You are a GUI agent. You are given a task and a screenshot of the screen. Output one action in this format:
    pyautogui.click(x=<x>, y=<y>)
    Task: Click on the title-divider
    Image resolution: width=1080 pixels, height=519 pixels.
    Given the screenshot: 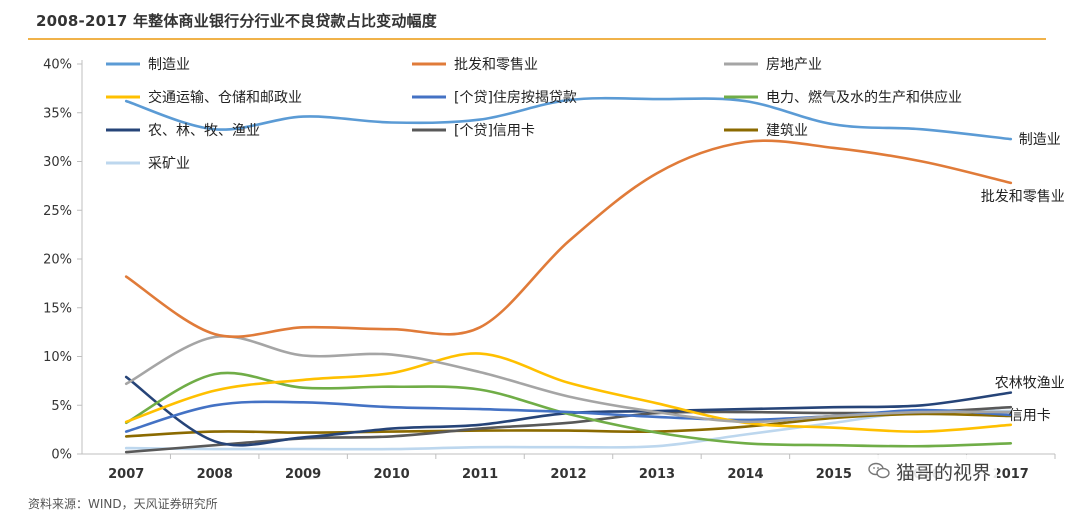 What is the action you would take?
    pyautogui.click(x=537, y=39)
    